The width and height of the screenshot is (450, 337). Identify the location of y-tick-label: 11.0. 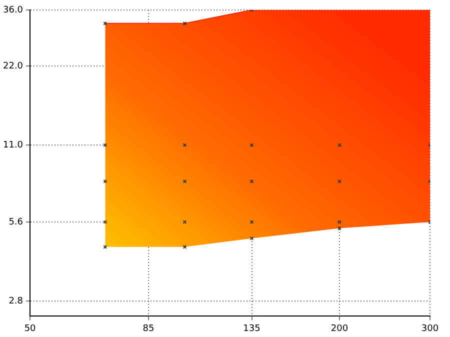
(13, 145).